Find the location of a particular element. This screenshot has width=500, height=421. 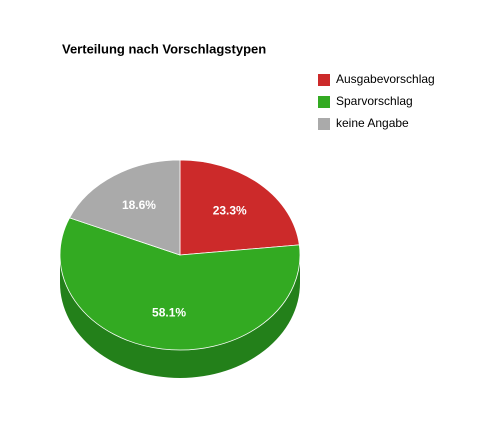

legend-label: keine Angabe is located at coordinates (372, 123).